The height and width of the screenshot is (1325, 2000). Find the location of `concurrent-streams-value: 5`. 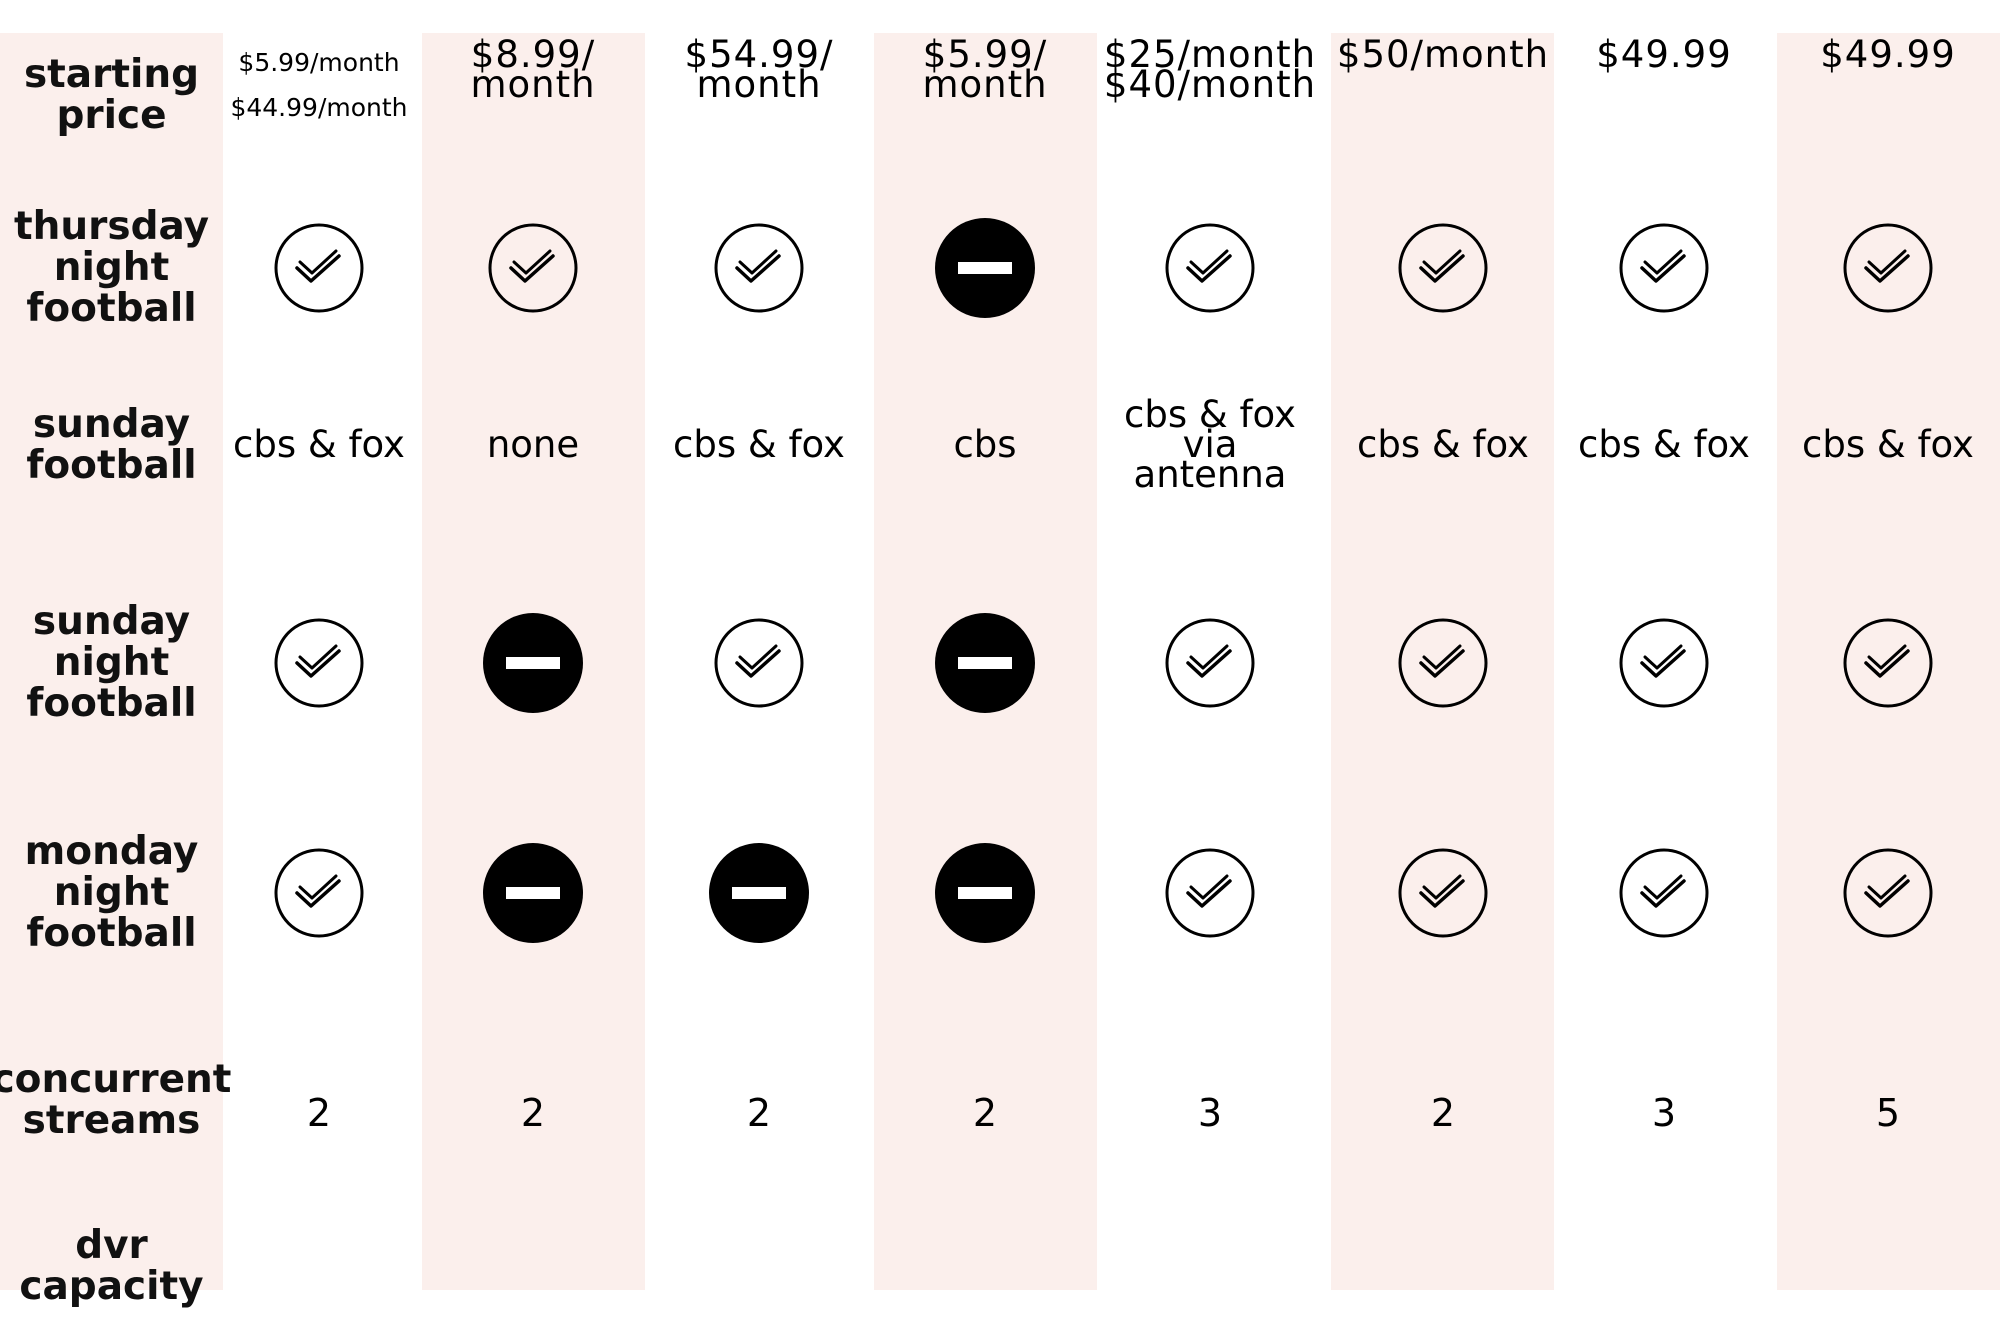

concurrent-streams-value: 5 is located at coordinates (1888, 1112).